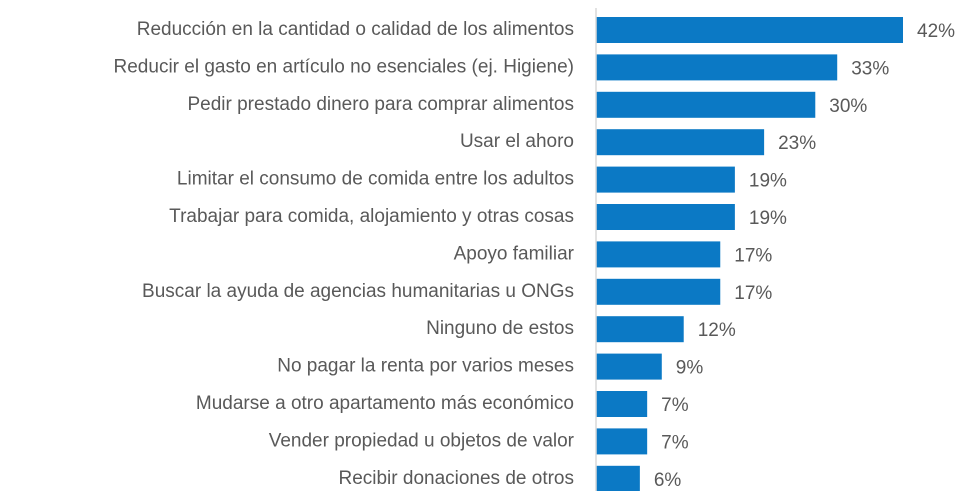 Image resolution: width=965 pixels, height=491 pixels. Describe the element at coordinates (385, 403) in the screenshot. I see `category-label: Mudarse a otro apartamento más económico` at that location.